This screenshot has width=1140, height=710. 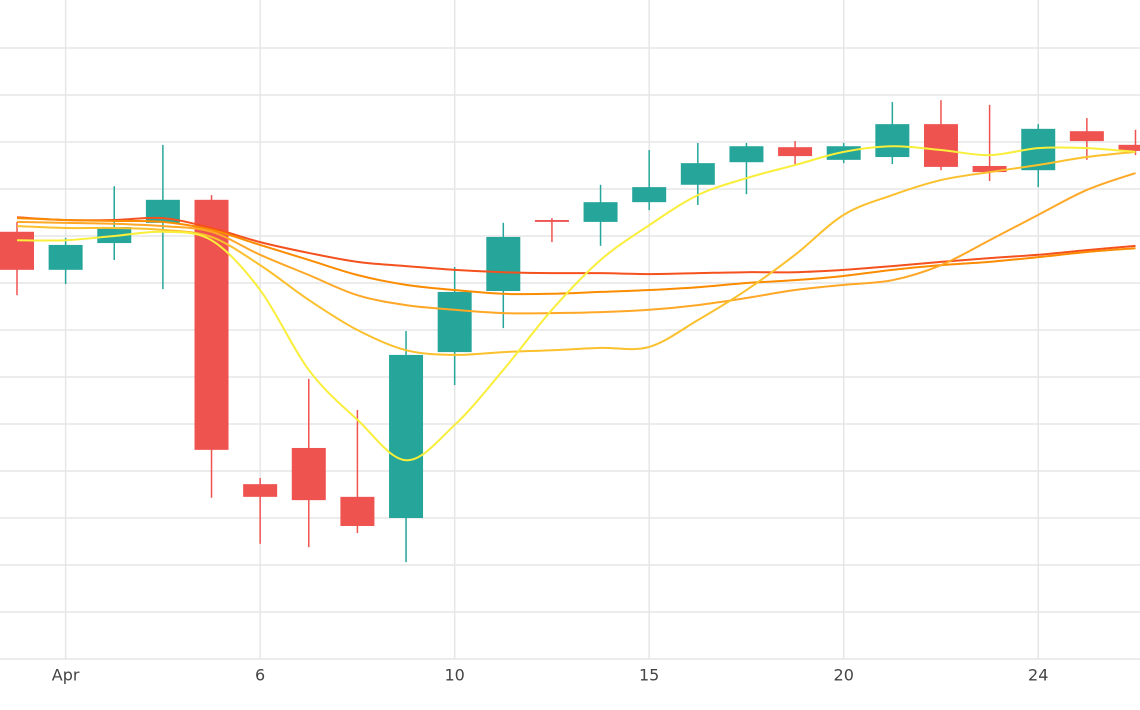 I want to click on x-tick-label: 15, so click(x=649, y=675).